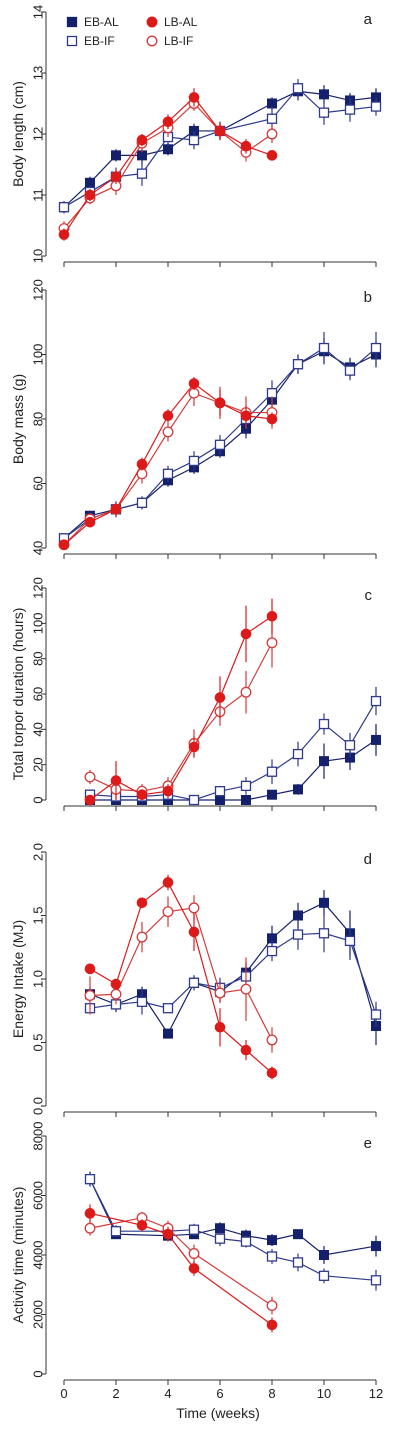 Image resolution: width=401 pixels, height=1429 pixels. Describe the element at coordinates (38, 799) in the screenshot. I see `y-tick-label: 0` at that location.